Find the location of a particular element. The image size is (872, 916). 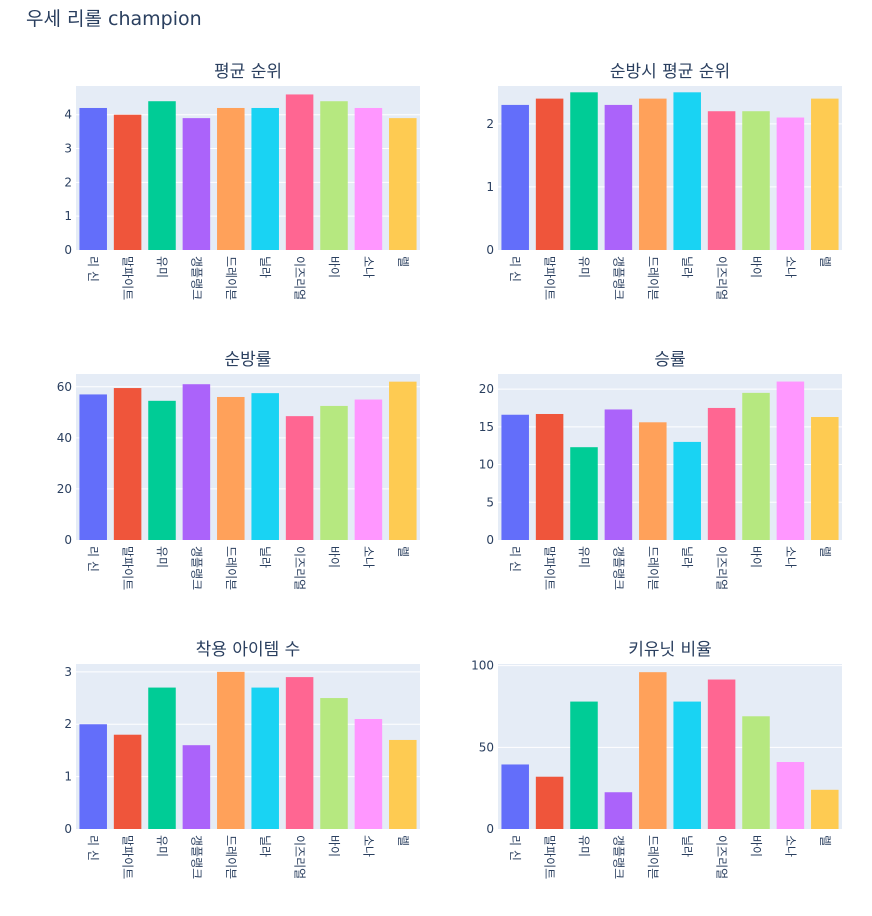

y-tick-label: 4 is located at coordinates (68, 115).